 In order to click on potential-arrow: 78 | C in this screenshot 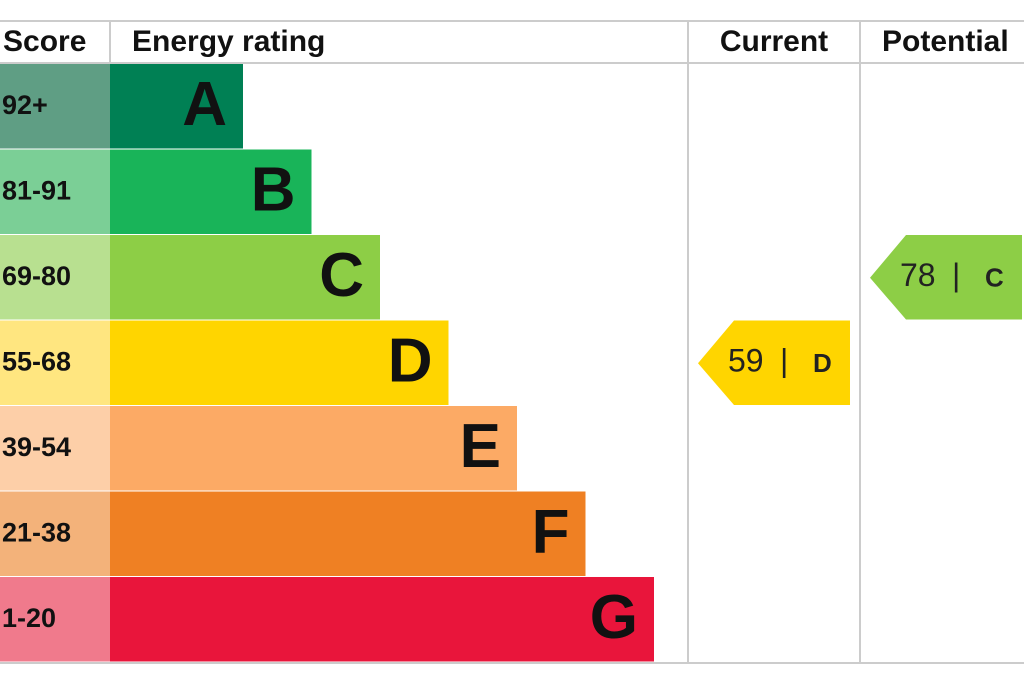, I will do `click(946, 277)`.